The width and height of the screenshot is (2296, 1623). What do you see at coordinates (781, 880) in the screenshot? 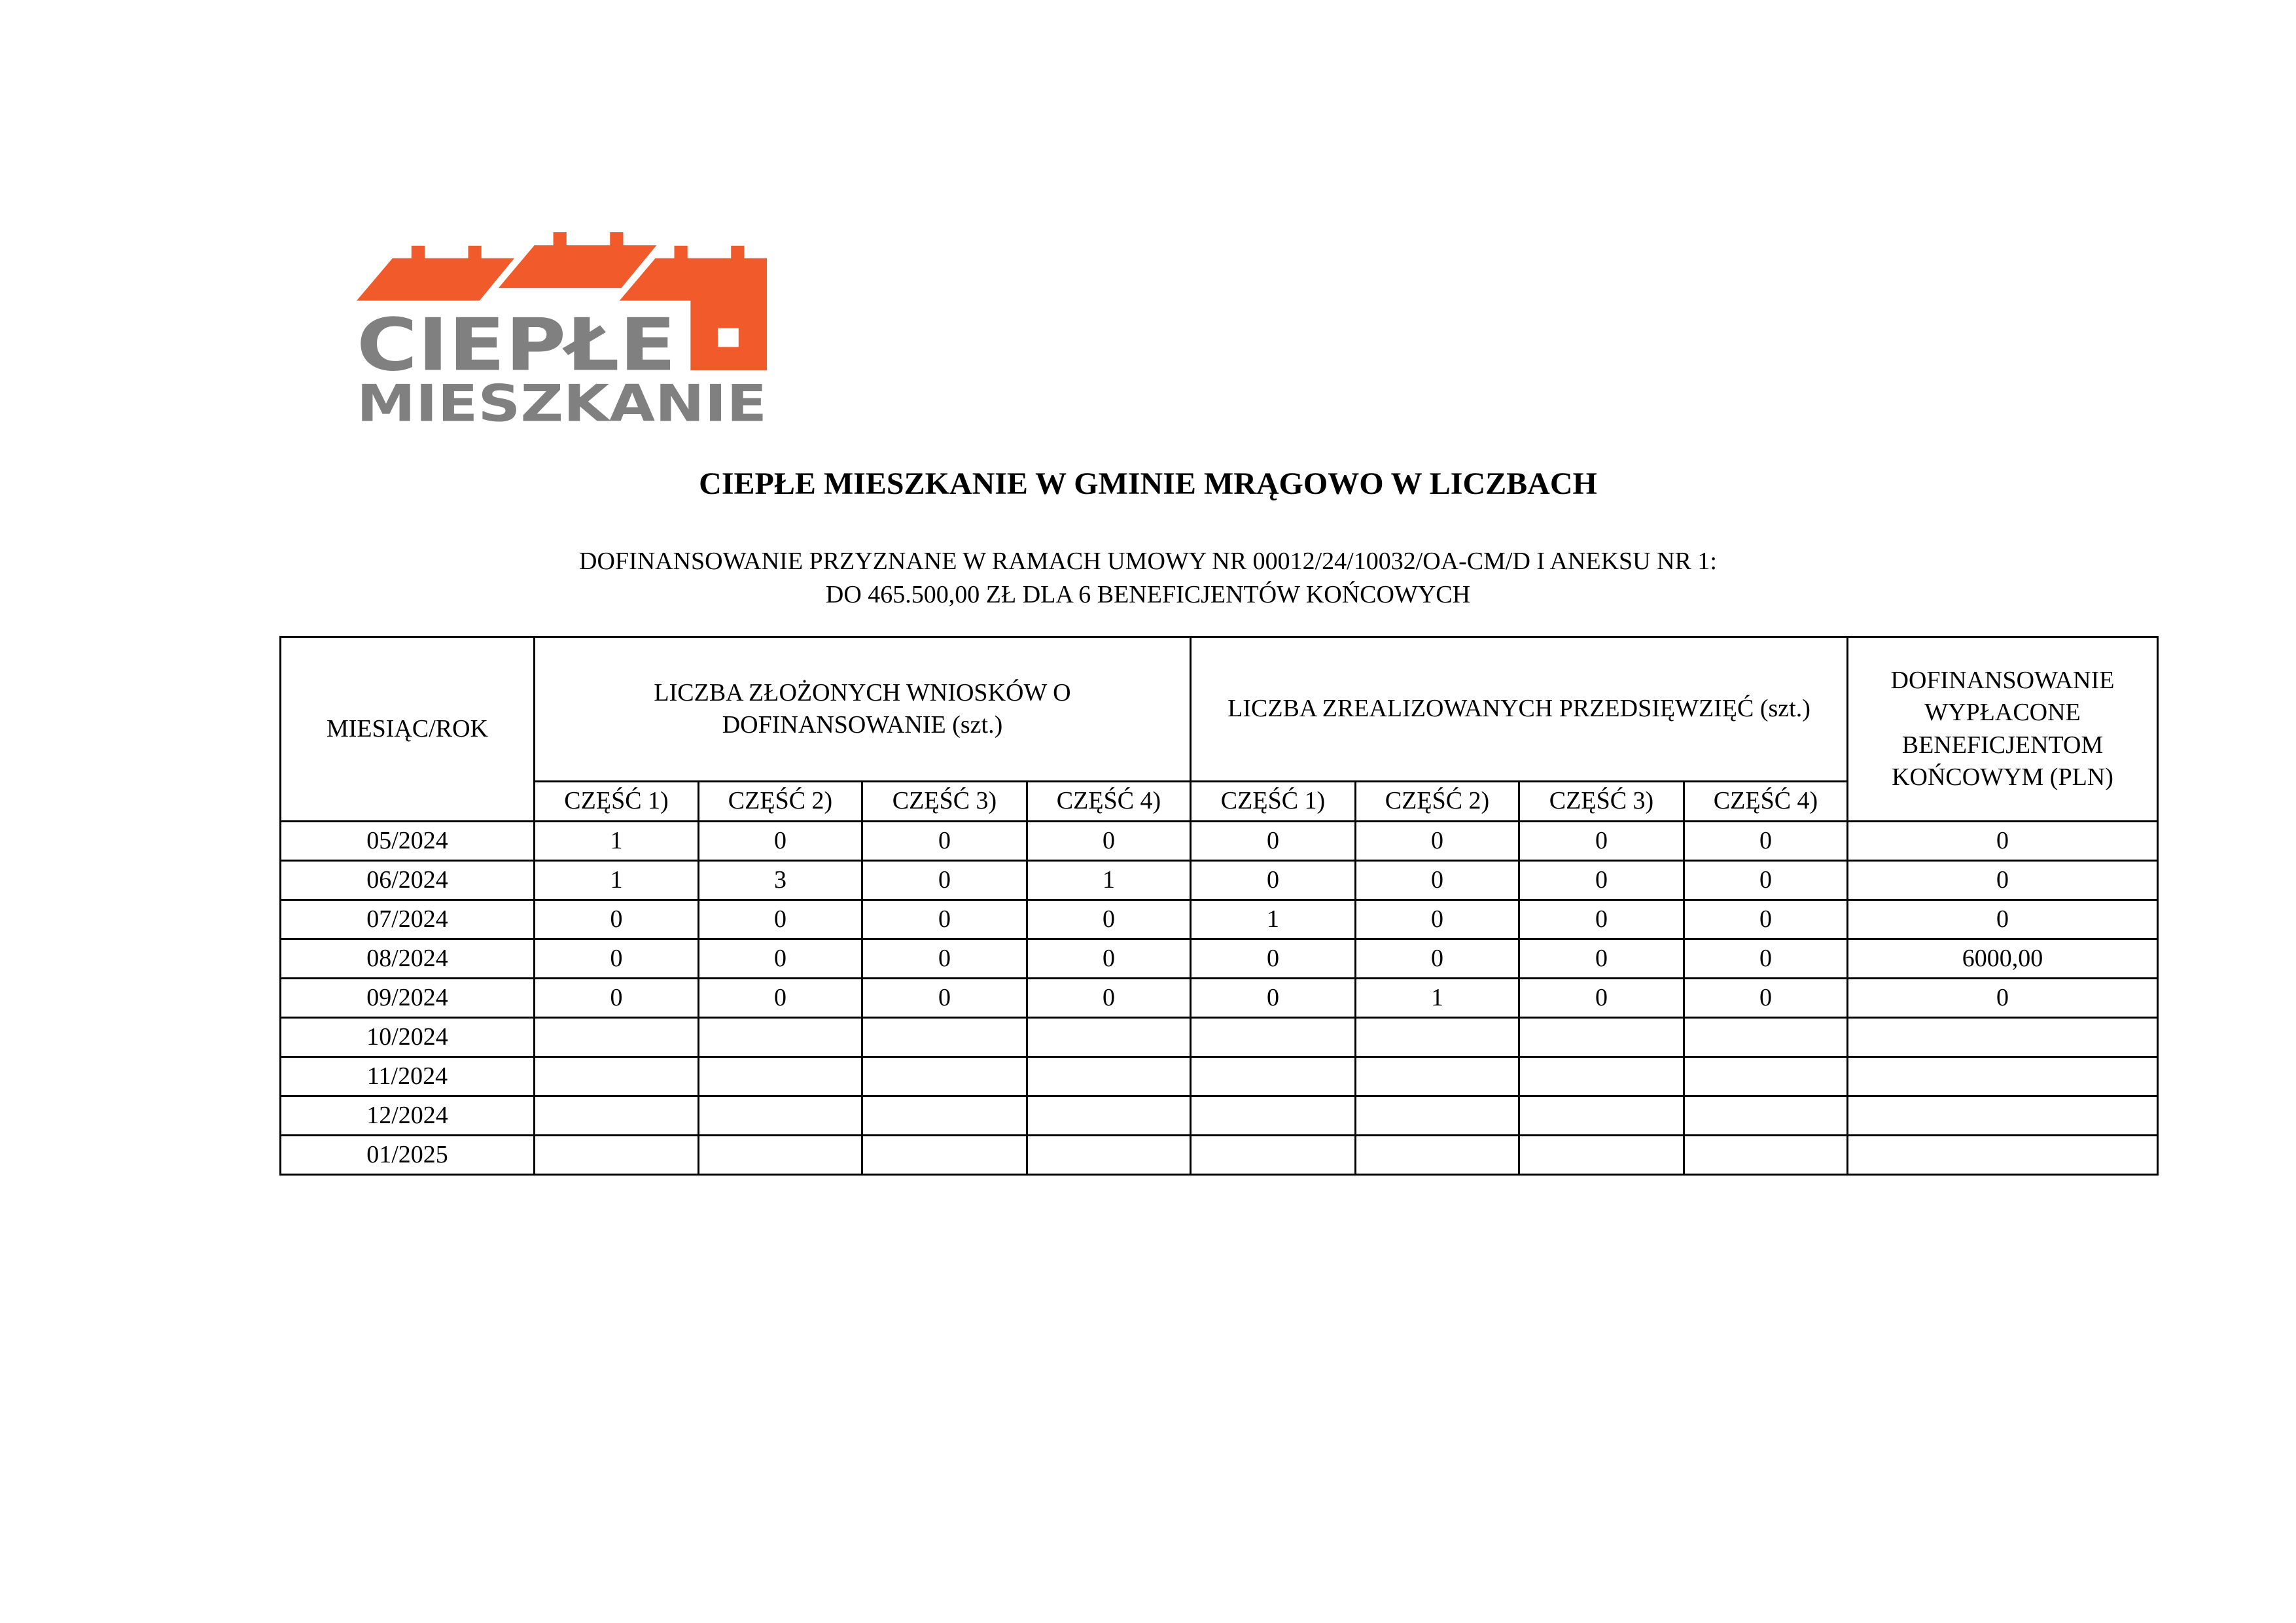
I see `value-cell: 3` at bounding box center [781, 880].